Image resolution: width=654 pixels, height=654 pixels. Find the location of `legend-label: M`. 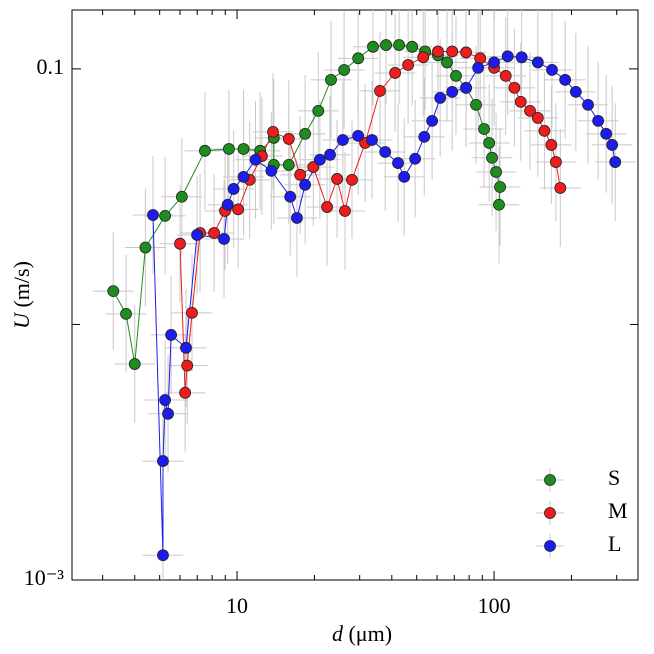

legend-label: M is located at coordinates (618, 510).